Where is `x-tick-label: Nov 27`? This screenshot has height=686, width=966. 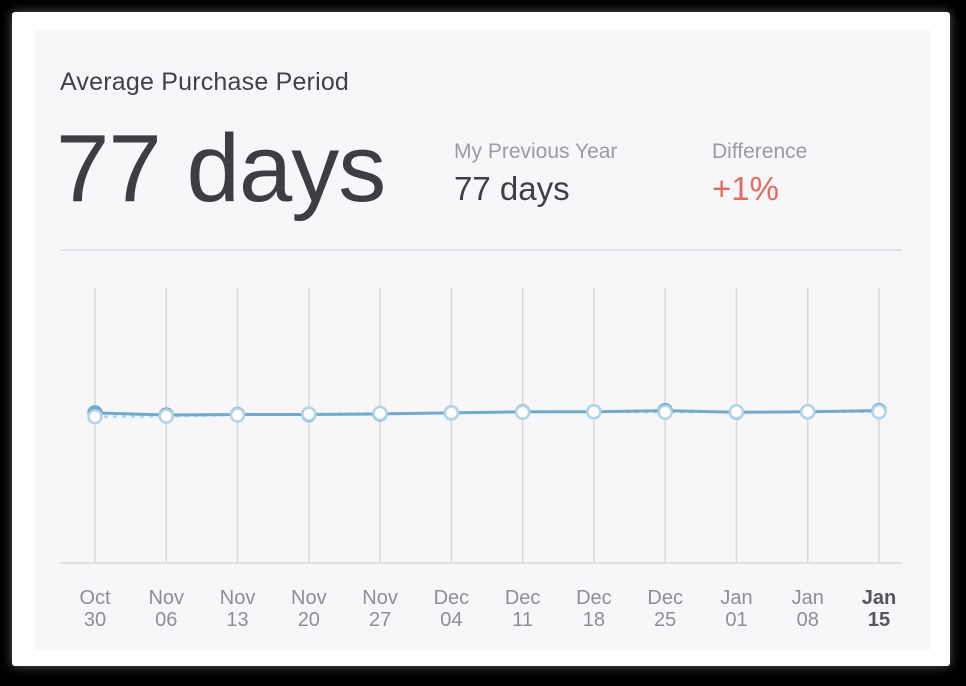
x-tick-label: Nov 27 is located at coordinates (380, 609).